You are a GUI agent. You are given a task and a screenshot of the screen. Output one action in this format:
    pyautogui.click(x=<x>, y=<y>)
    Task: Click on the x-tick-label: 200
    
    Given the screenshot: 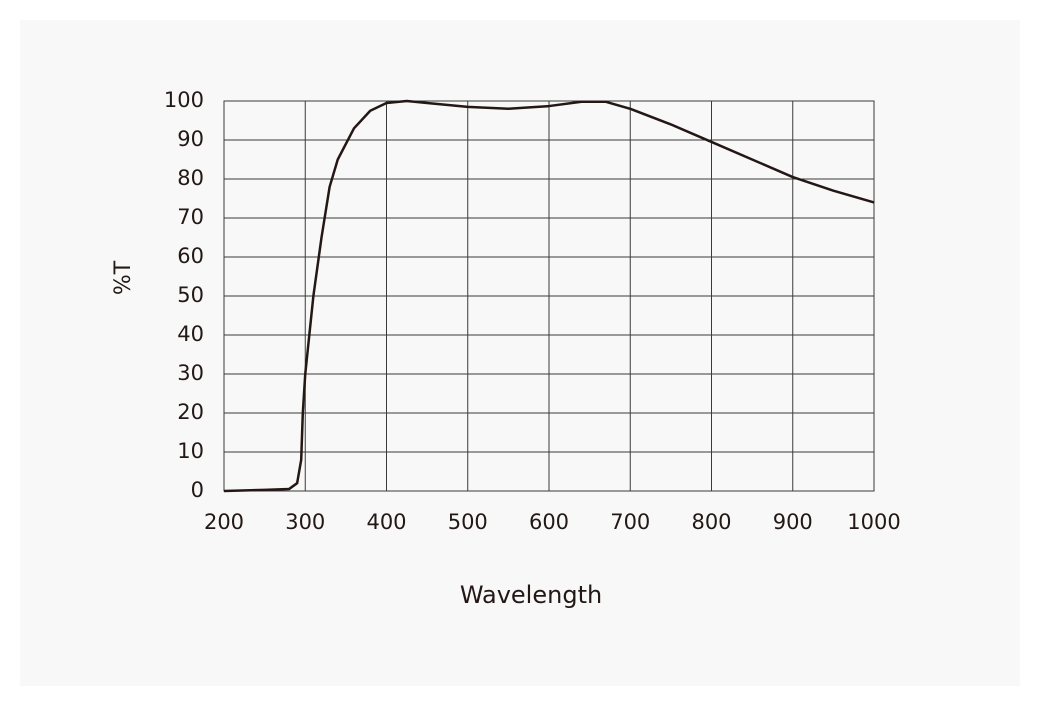 What is the action you would take?
    pyautogui.click(x=224, y=522)
    